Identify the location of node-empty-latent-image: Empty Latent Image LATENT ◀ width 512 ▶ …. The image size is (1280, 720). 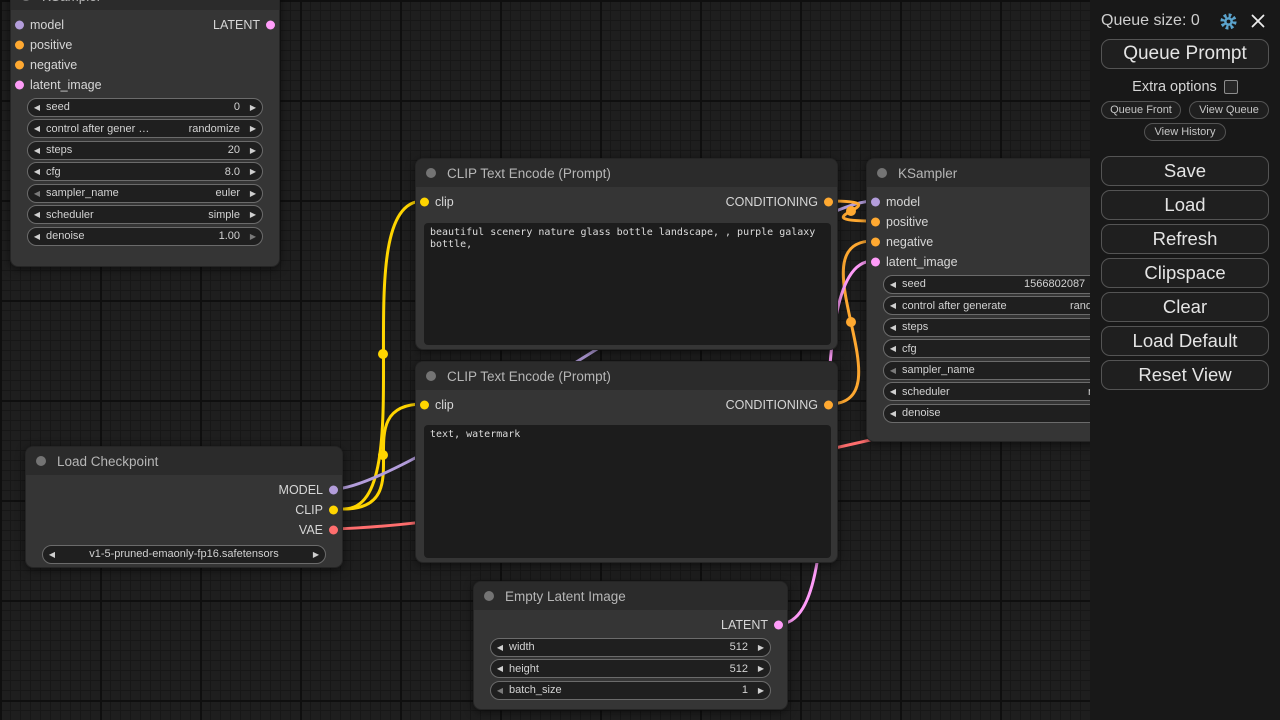
(630, 645).